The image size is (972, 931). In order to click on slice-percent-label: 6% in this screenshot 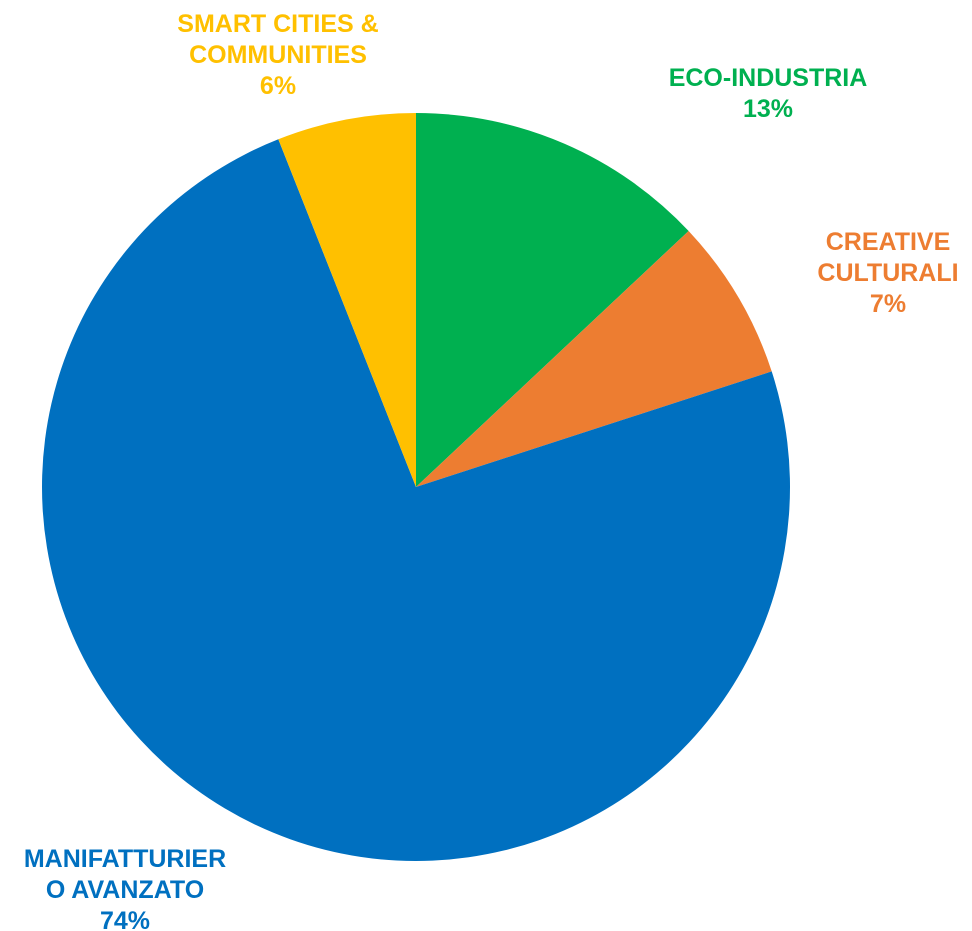, I will do `click(278, 86)`.